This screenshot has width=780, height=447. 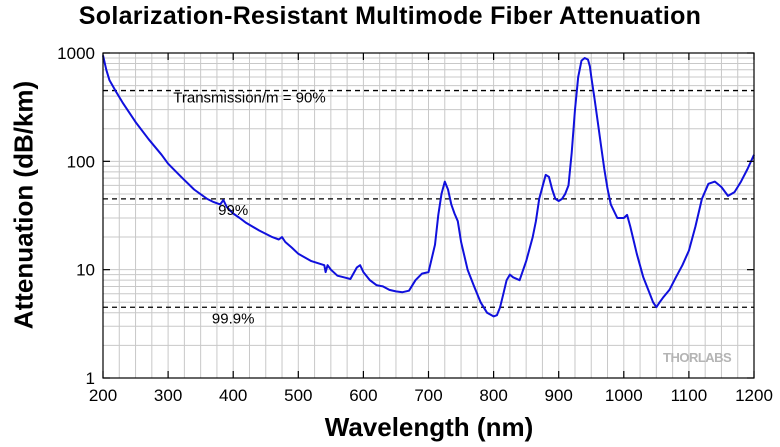 What do you see at coordinates (249, 208) in the screenshot?
I see `annotations: Transmission/m = 90% 99% 99.9%` at bounding box center [249, 208].